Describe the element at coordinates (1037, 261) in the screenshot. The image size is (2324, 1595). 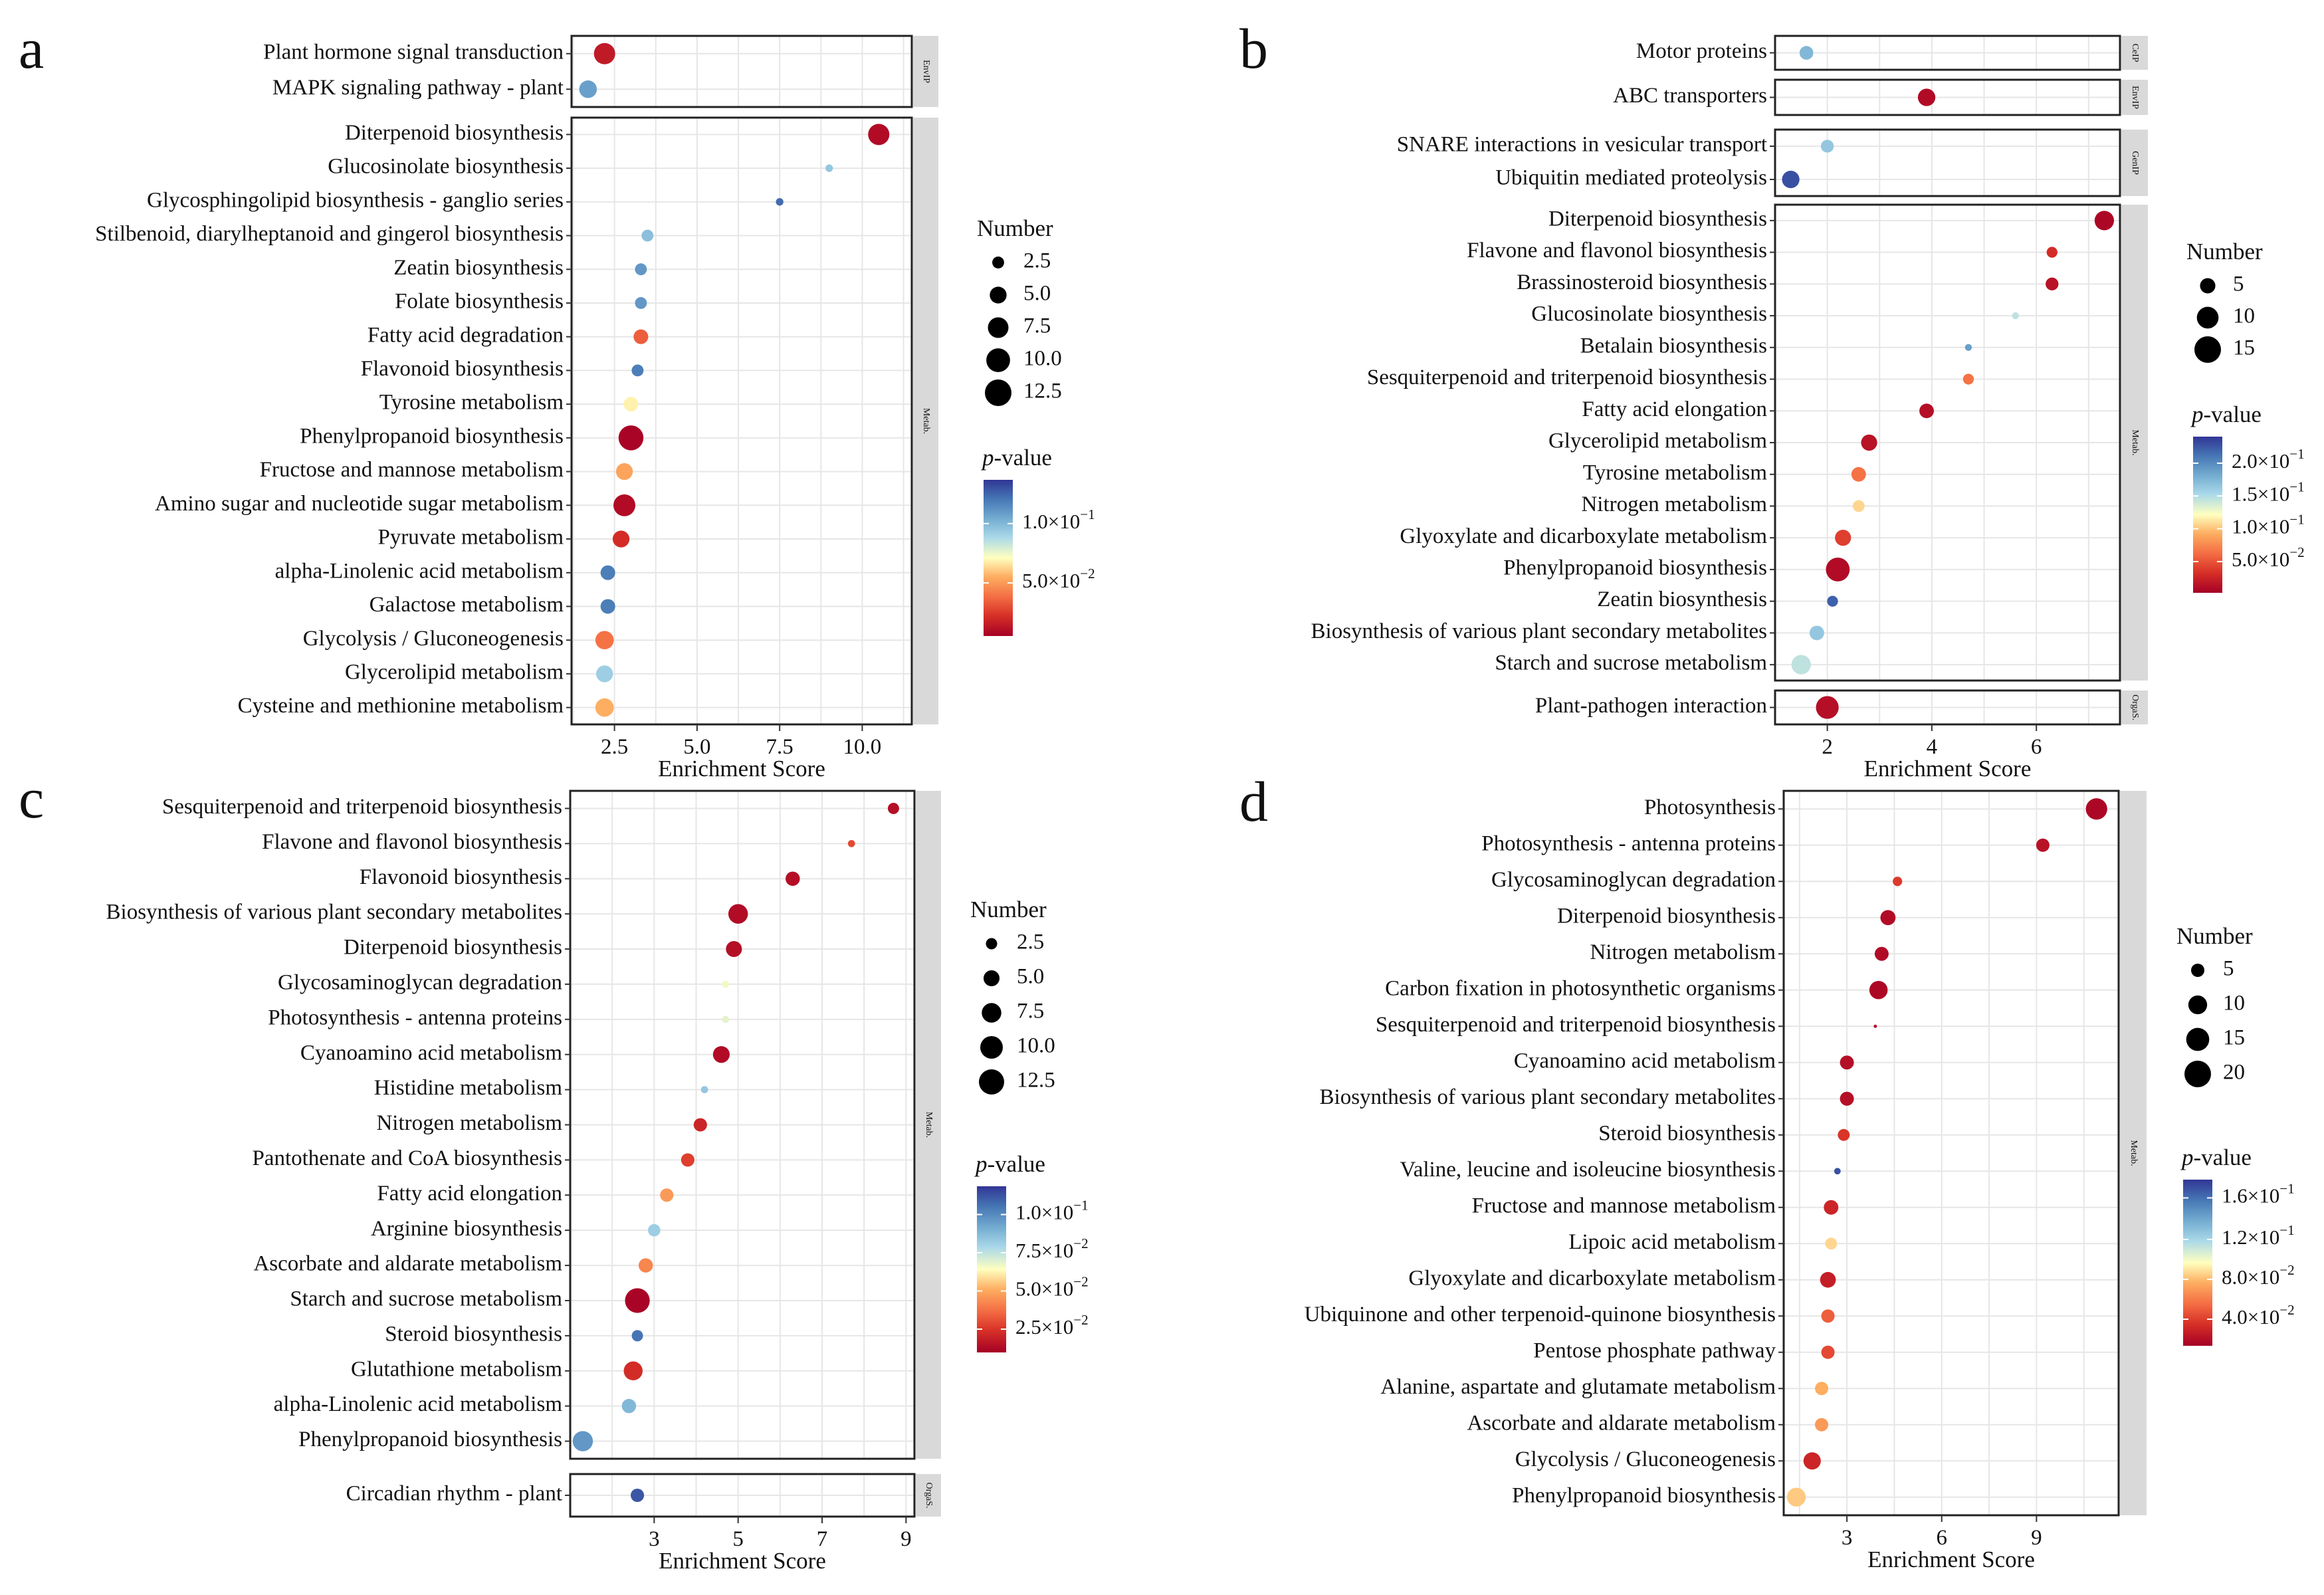
I see `size-legend-label: 2.5` at that location.